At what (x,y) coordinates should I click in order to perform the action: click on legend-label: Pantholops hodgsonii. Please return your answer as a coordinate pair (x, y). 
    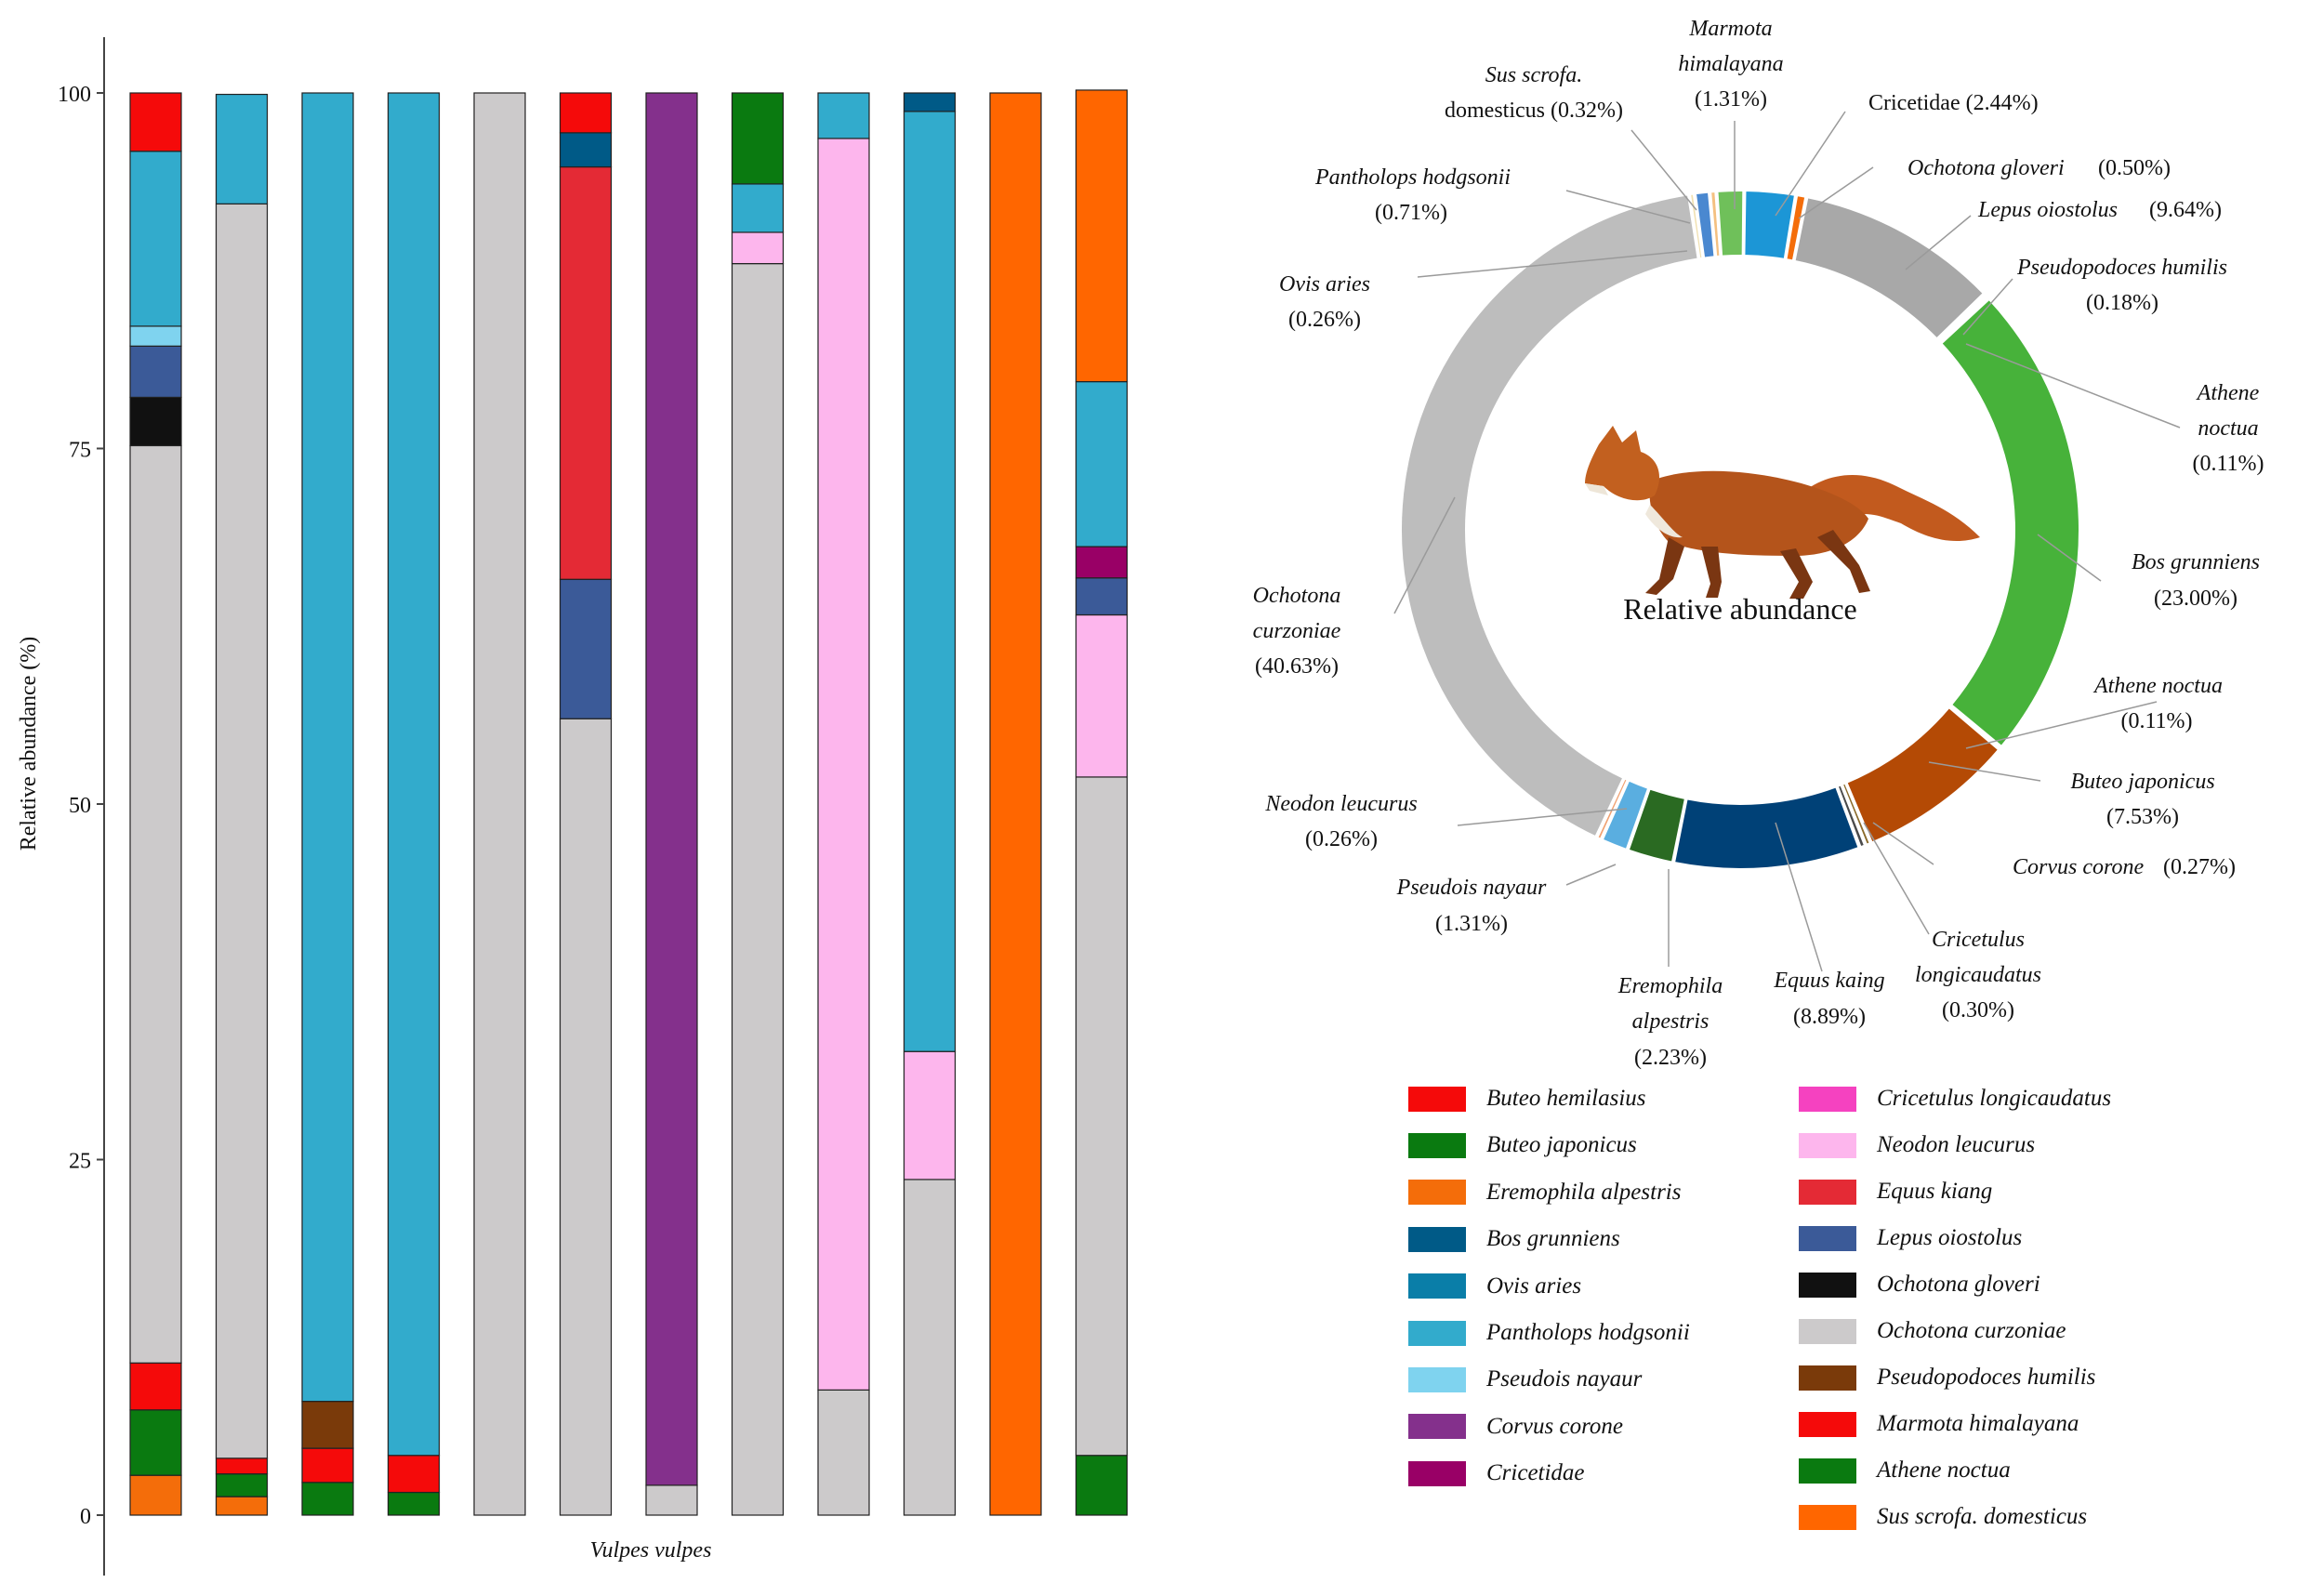
    Looking at the image, I should click on (1588, 1332).